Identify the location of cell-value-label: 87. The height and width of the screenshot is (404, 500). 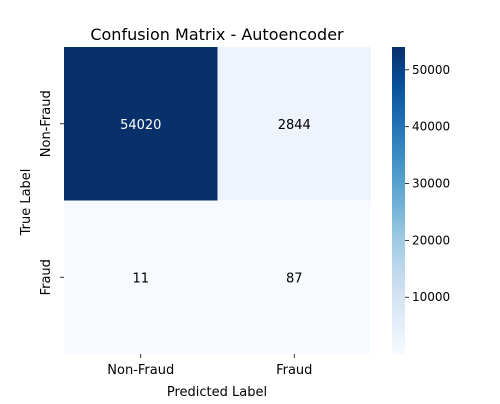
(294, 278).